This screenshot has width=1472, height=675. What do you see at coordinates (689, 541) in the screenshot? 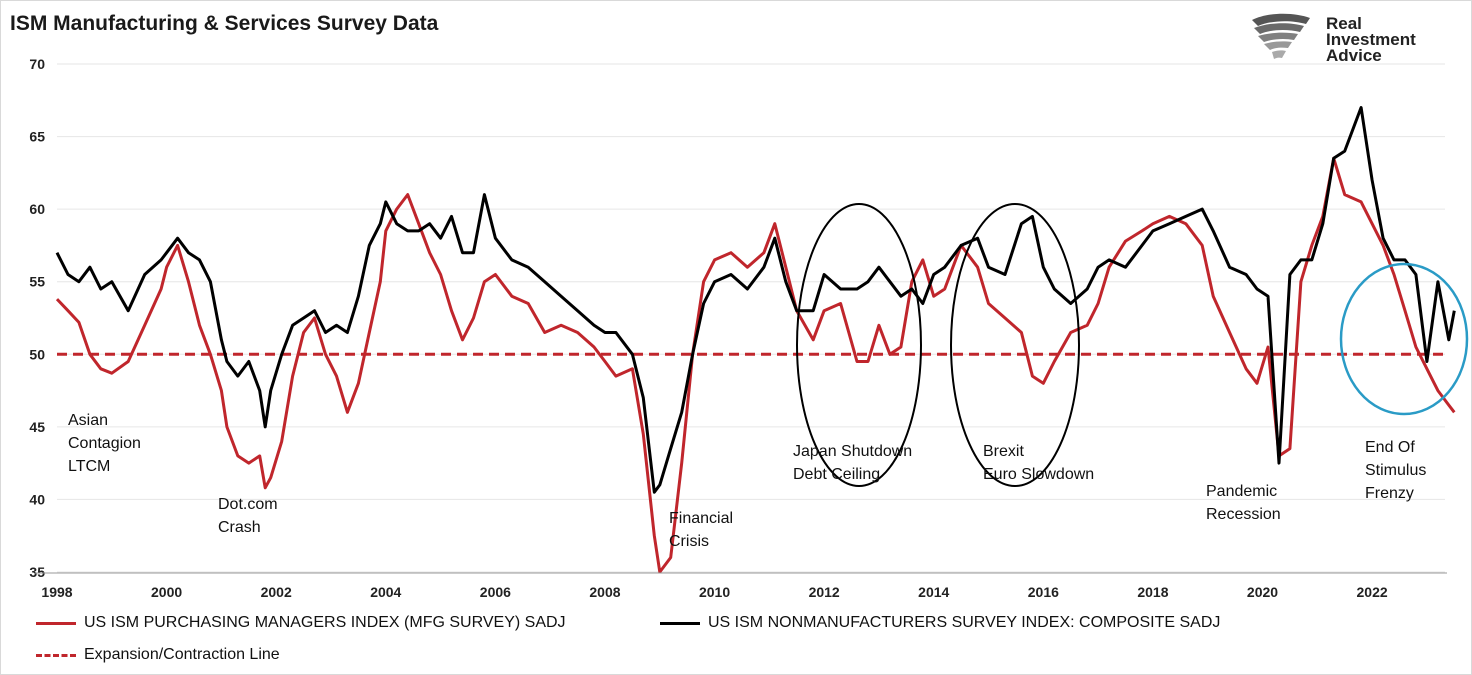
I see `annotation-line: Crisis` at bounding box center [689, 541].